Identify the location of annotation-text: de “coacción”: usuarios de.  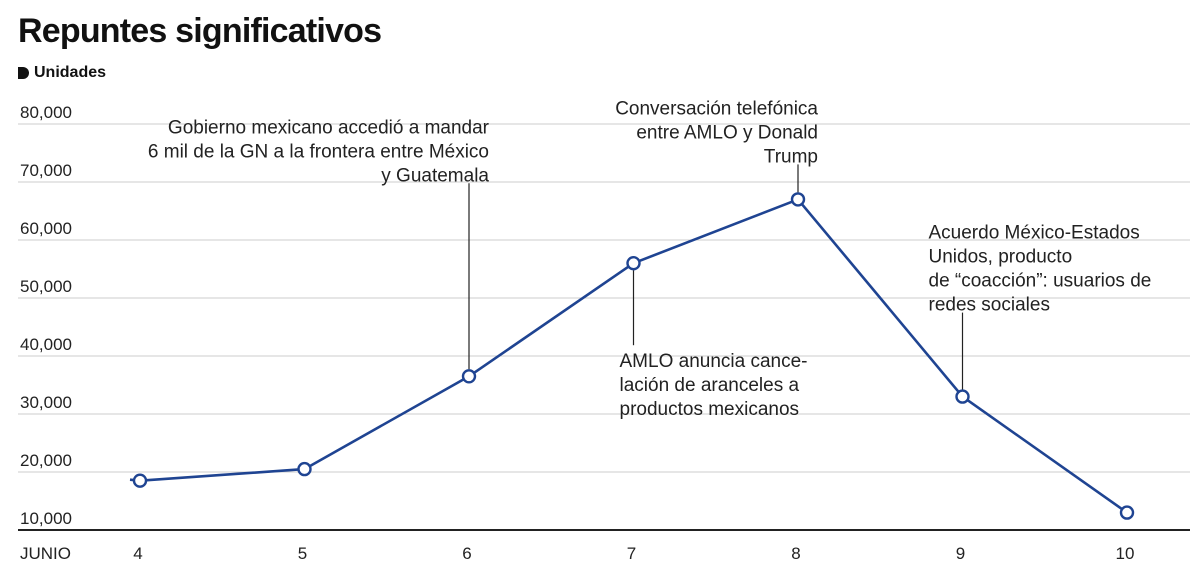
(1040, 281).